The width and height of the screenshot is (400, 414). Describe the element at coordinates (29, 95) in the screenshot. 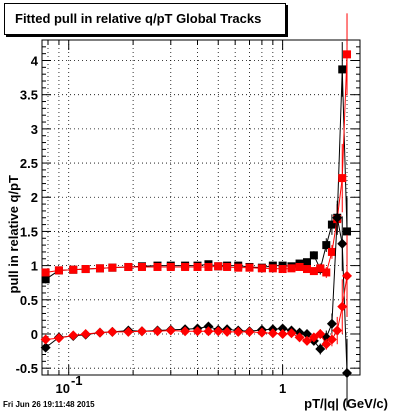

I see `y-tick-label: 3.5` at that location.